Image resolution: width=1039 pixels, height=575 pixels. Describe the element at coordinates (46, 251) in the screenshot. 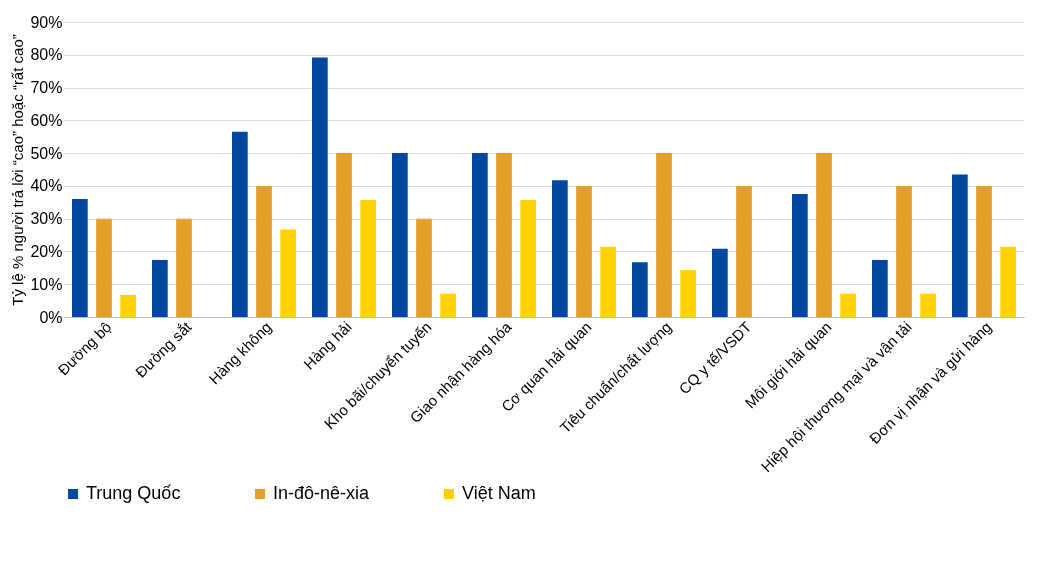

I see `y-tick-label: 20%` at that location.